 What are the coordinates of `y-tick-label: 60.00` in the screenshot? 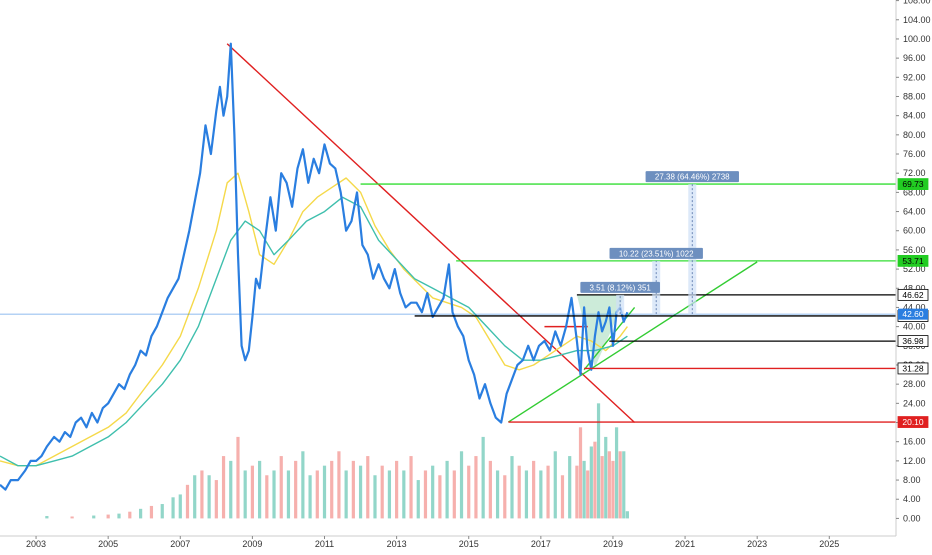 It's located at (914, 231).